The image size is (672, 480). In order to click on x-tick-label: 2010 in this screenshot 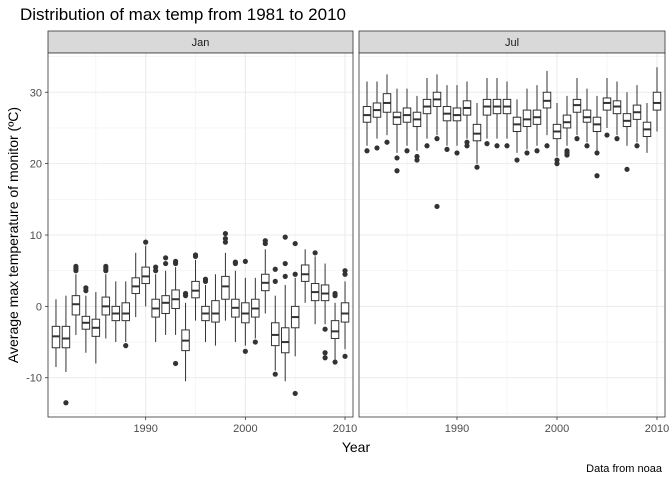, I will do `click(345, 429)`.